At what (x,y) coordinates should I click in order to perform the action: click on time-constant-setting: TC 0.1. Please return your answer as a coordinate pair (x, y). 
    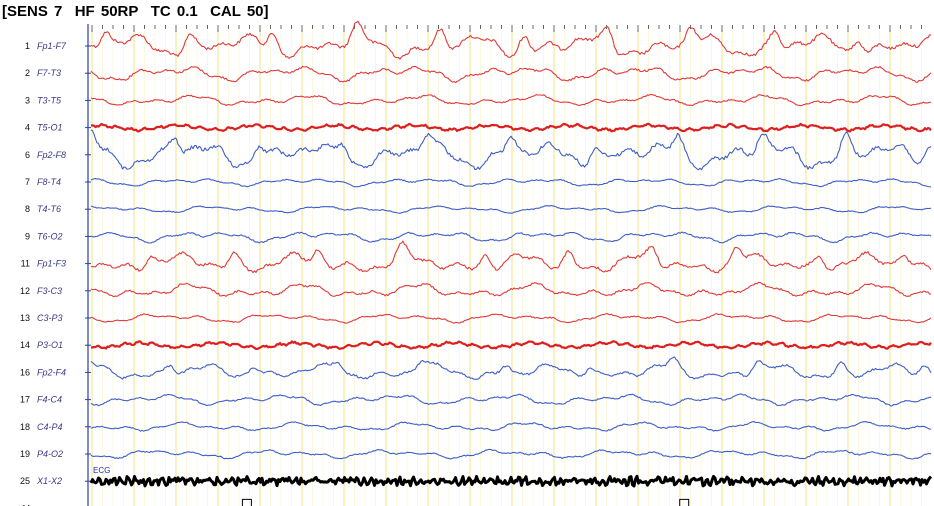
    Looking at the image, I should click on (174, 11).